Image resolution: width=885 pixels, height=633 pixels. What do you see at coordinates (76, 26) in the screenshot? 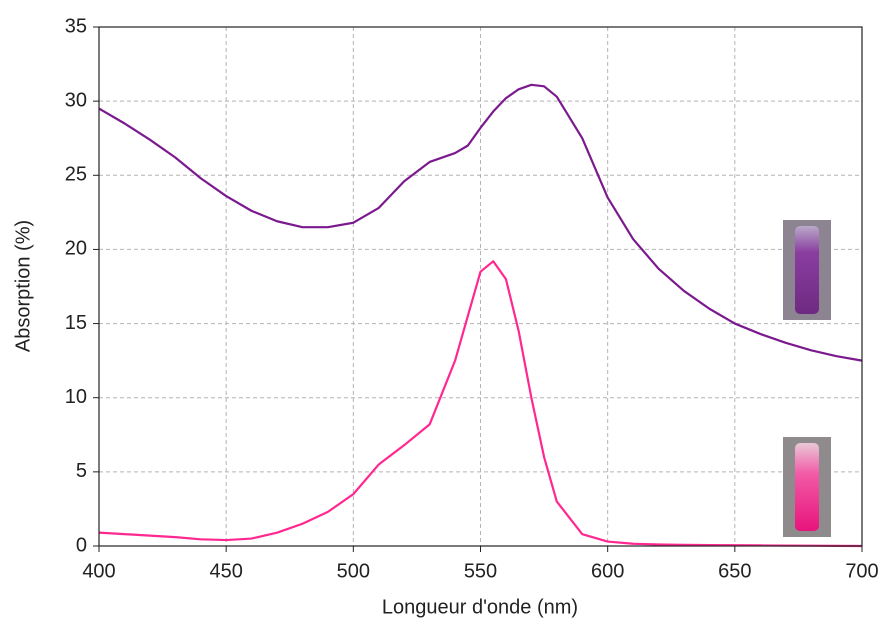
I see `y-tick-label: 35` at bounding box center [76, 26].